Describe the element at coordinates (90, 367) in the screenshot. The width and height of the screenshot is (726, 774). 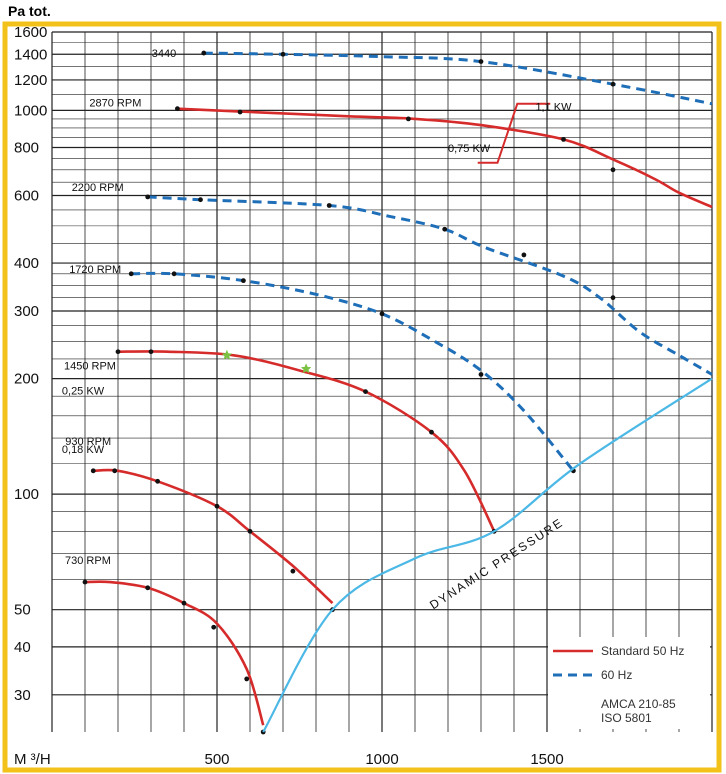
I see `series-label: 1450 RPM` at that location.